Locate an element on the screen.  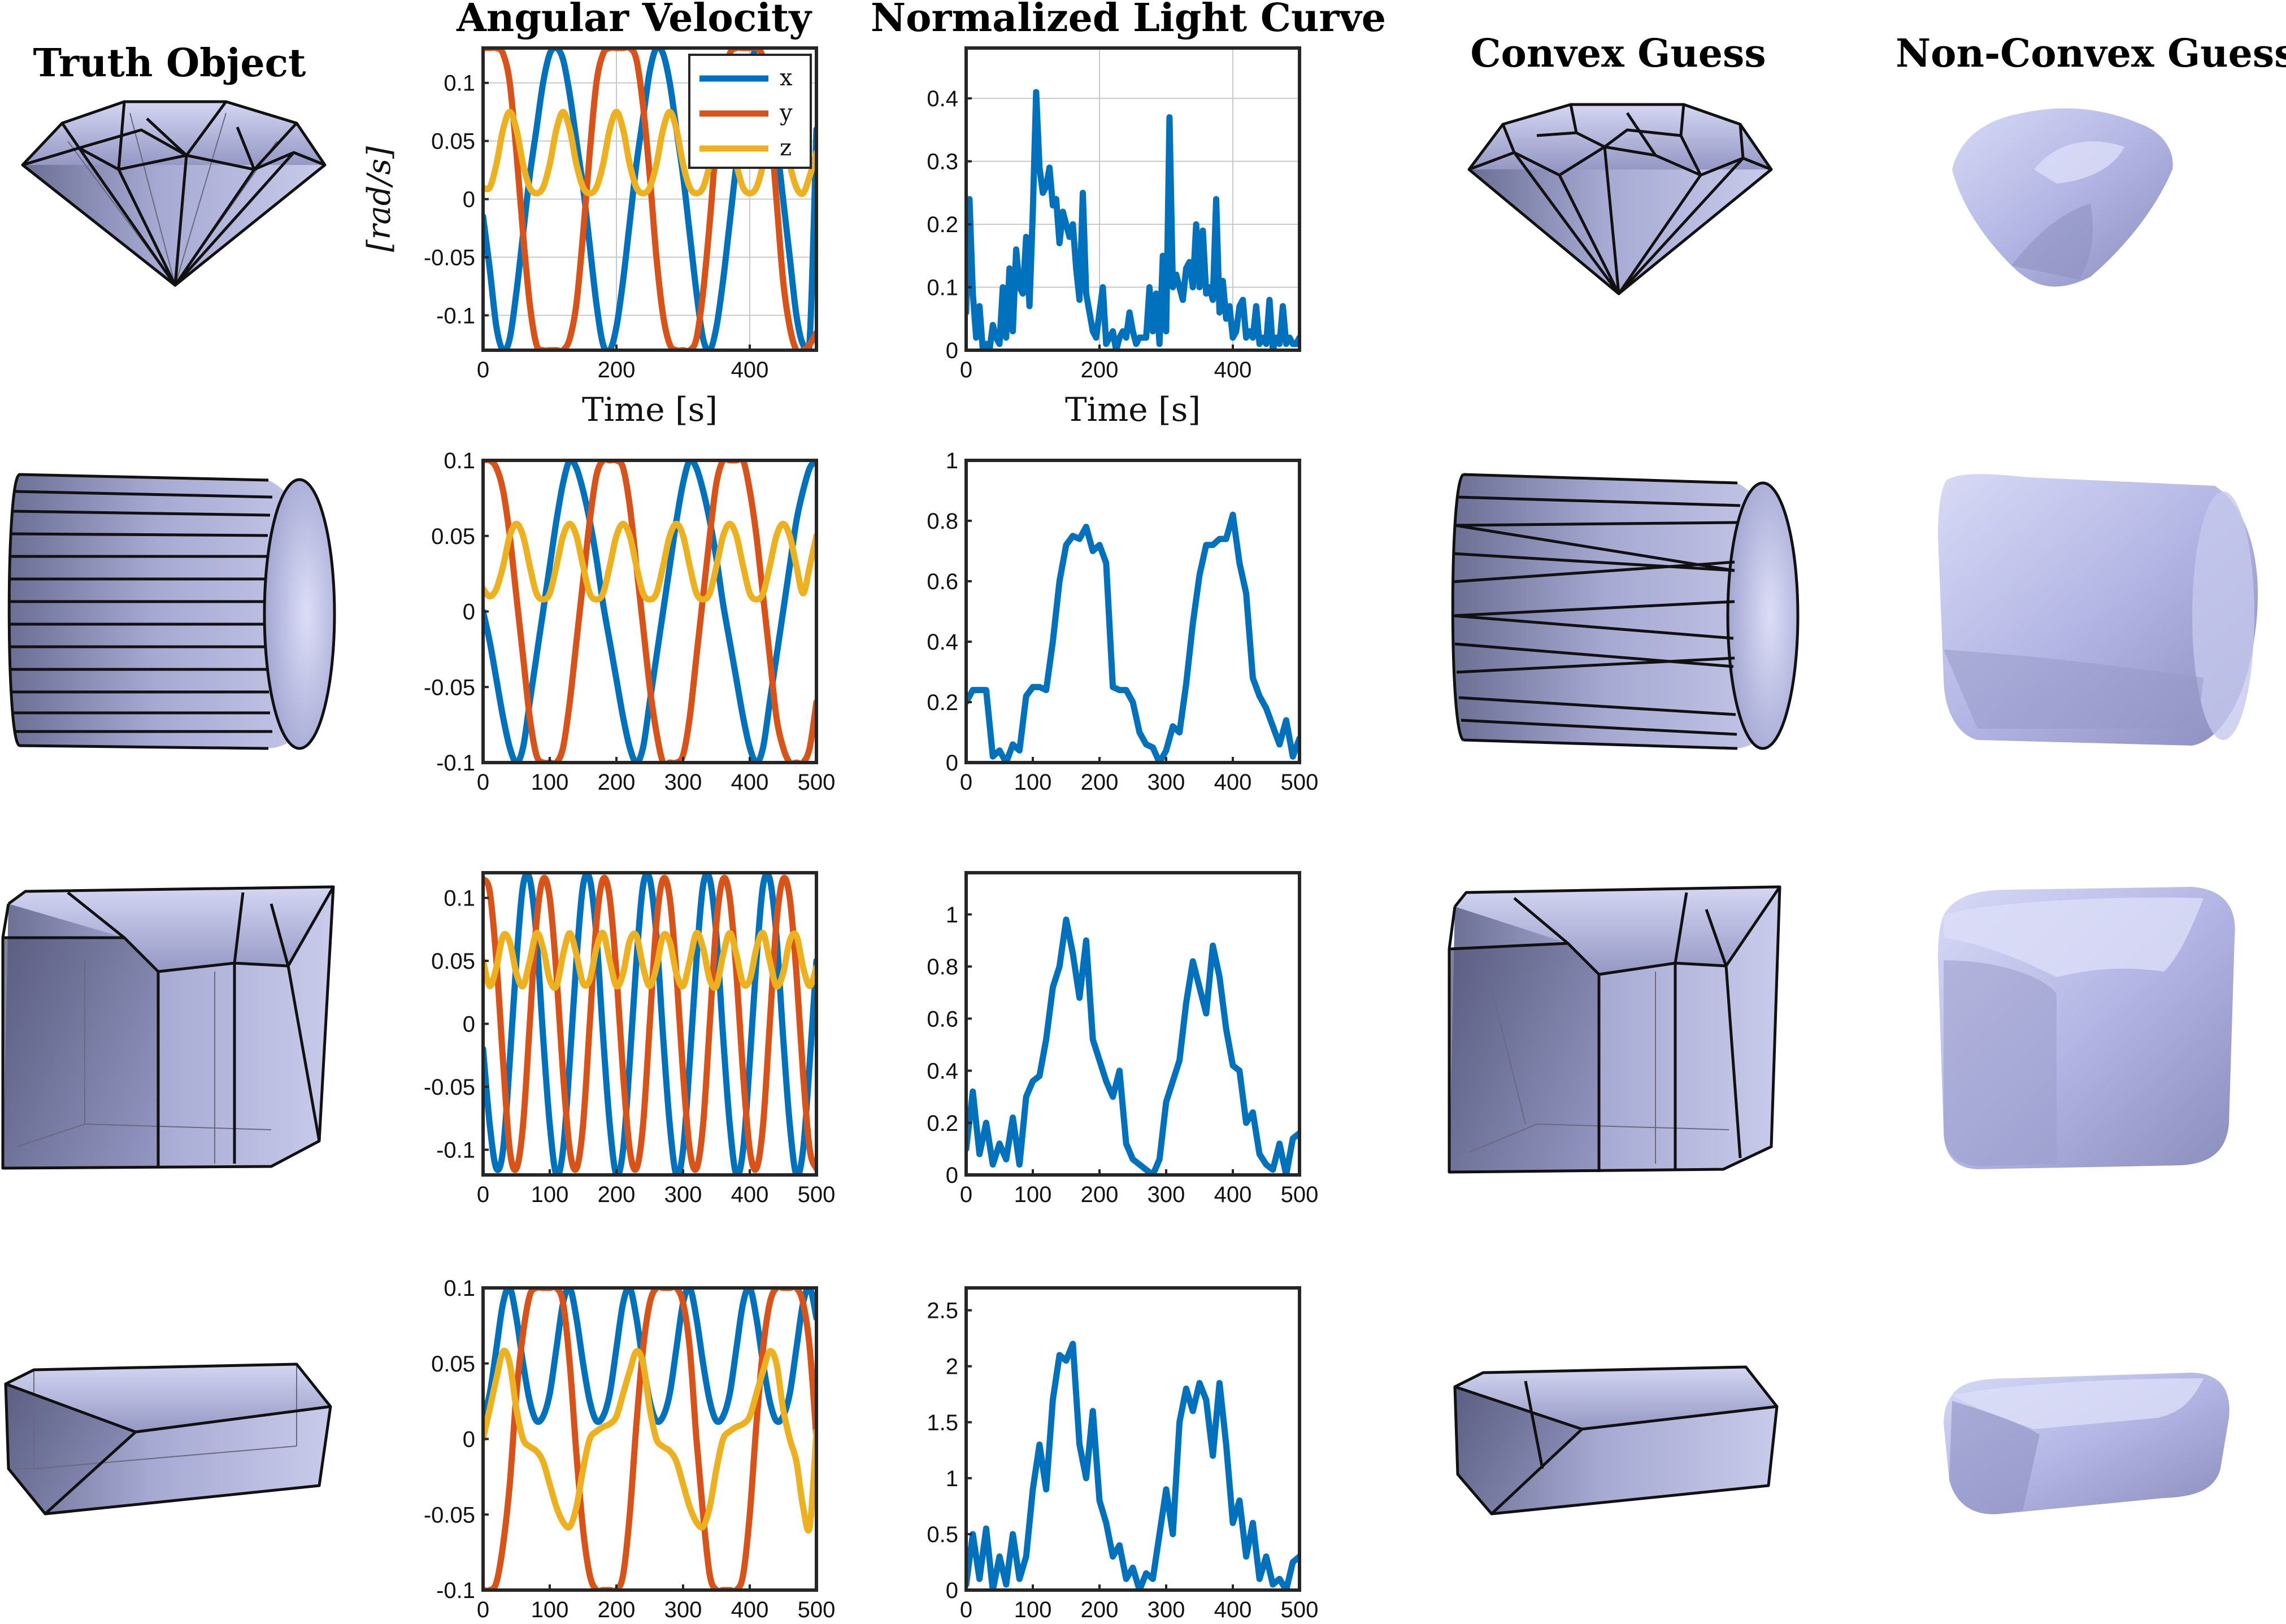
y-axis-label: [rad/s] is located at coordinates (379, 199).